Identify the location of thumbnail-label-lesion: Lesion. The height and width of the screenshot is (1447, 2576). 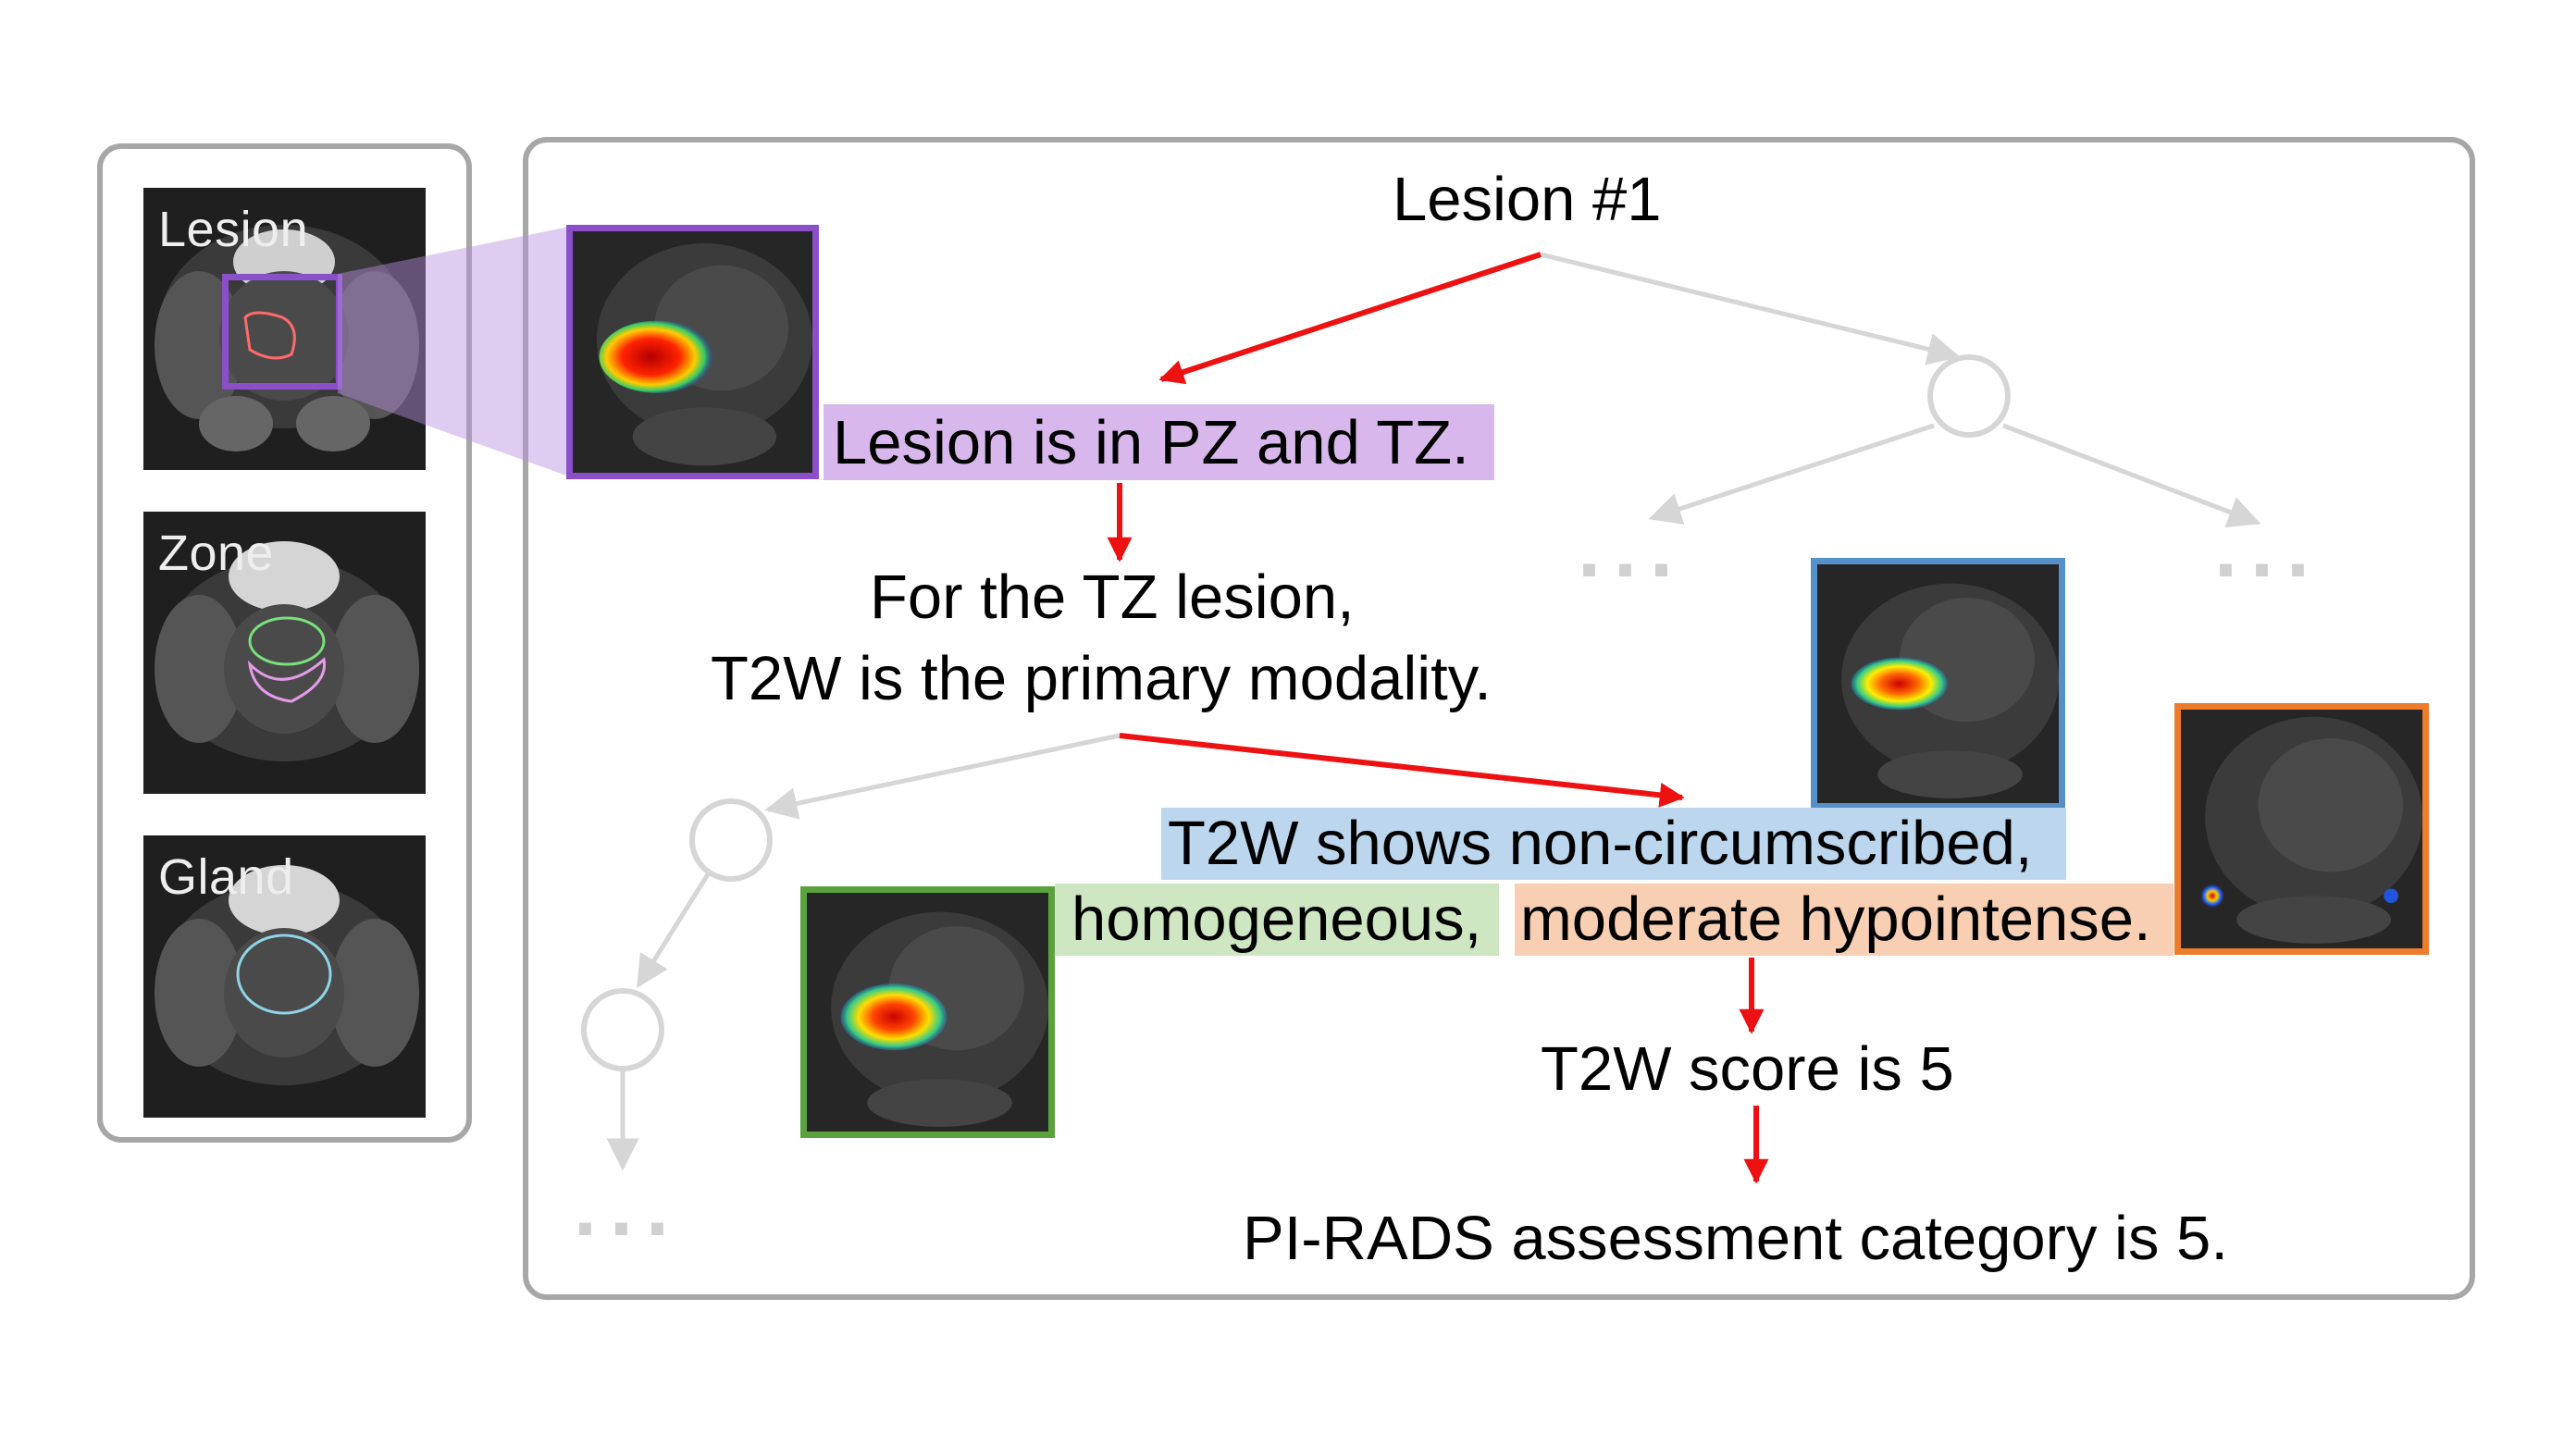
(233, 229).